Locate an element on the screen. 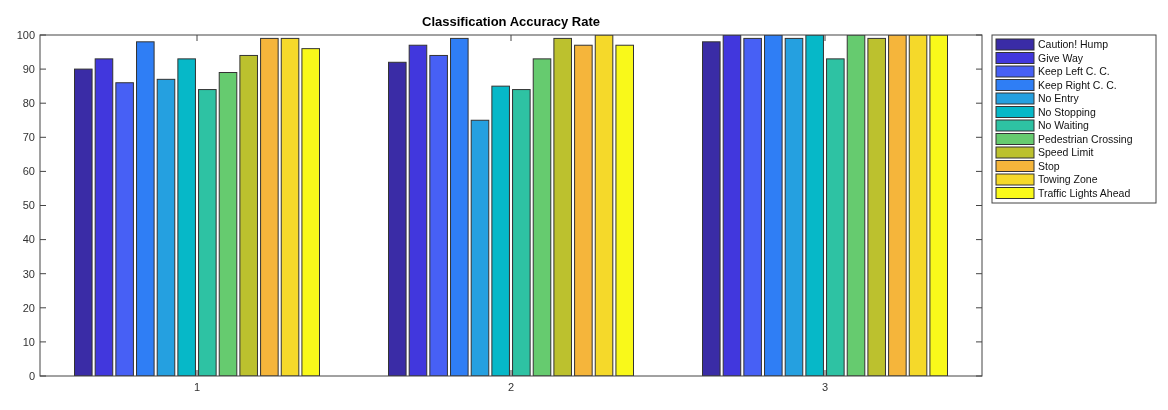 The width and height of the screenshot is (1168, 410). legend-label: Speed Limit is located at coordinates (1066, 152).